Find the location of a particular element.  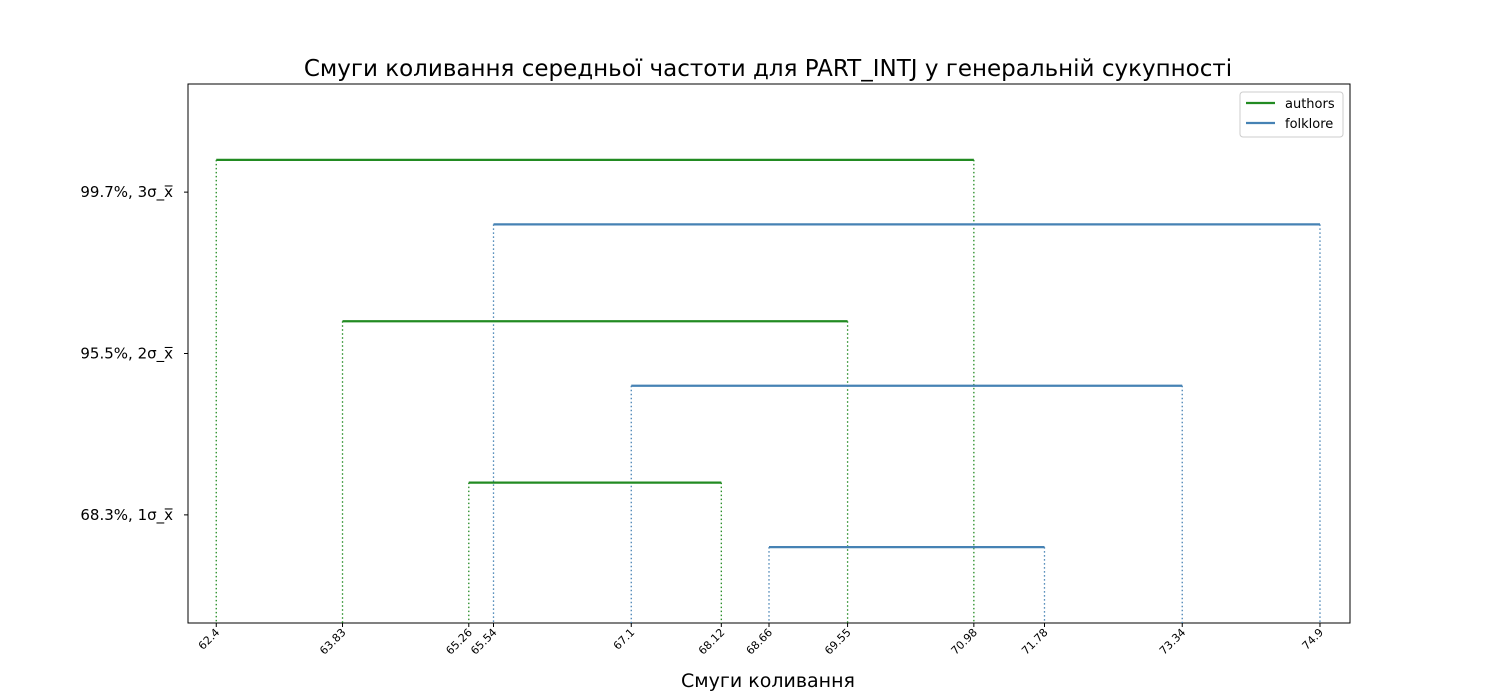

x-axis-label: Смуги коливання is located at coordinates (768, 681).